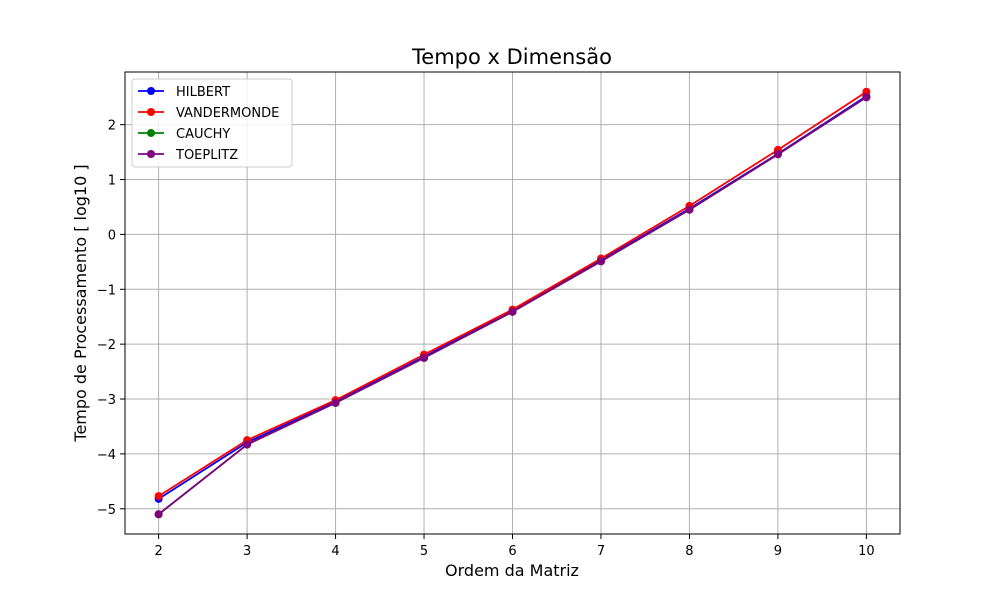  I want to click on legend-label-cauchy: CAUCHY, so click(203, 134).